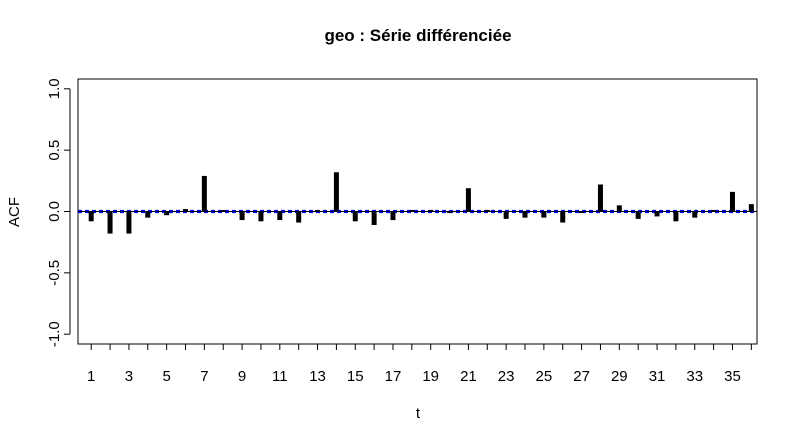  What do you see at coordinates (732, 376) in the screenshot?
I see `x-tick-label-35: 35` at bounding box center [732, 376].